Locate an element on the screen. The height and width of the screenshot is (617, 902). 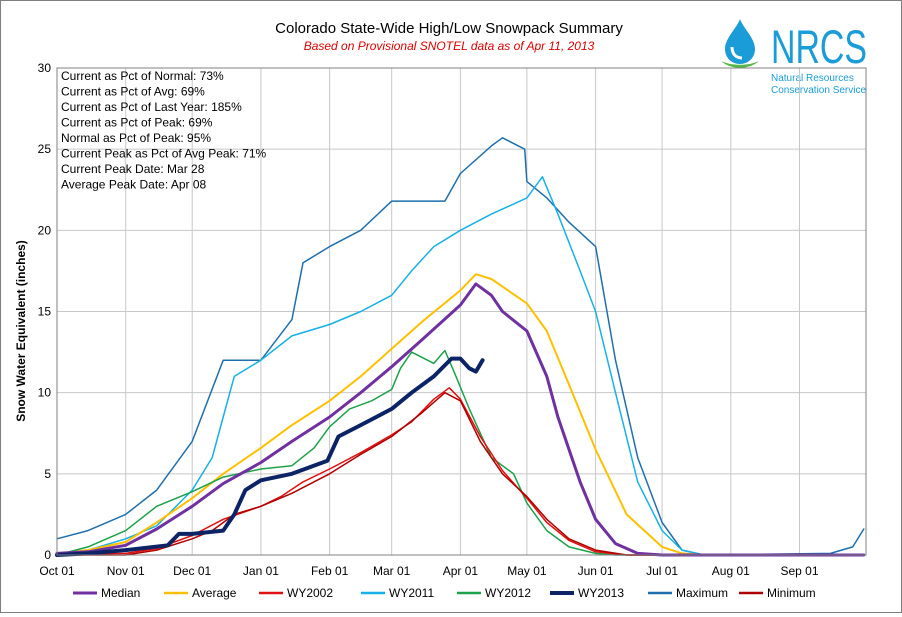
legend-item-minimum: Minimum is located at coordinates (777, 593).